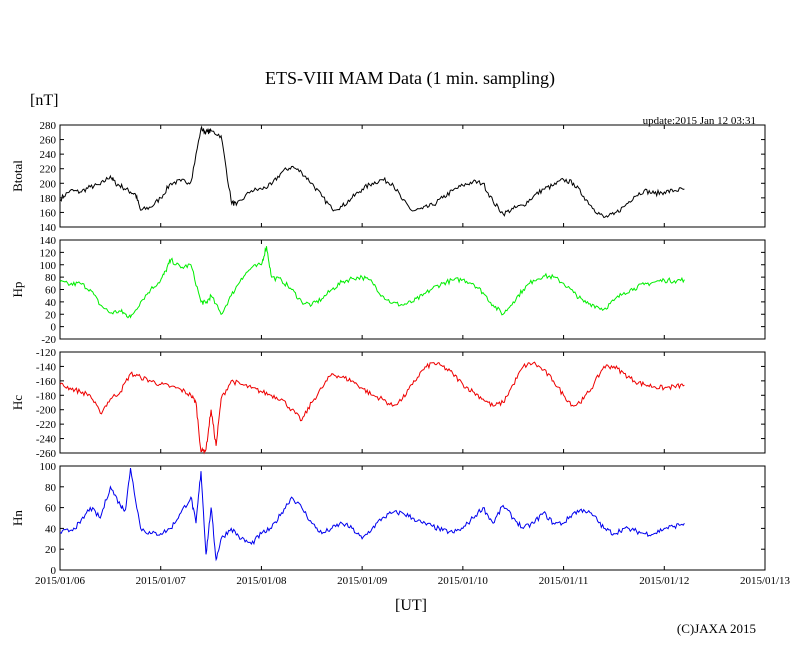 This screenshot has height=655, width=810. What do you see at coordinates (46, 411) in the screenshot?
I see `y-tick-label: -200` at bounding box center [46, 411].